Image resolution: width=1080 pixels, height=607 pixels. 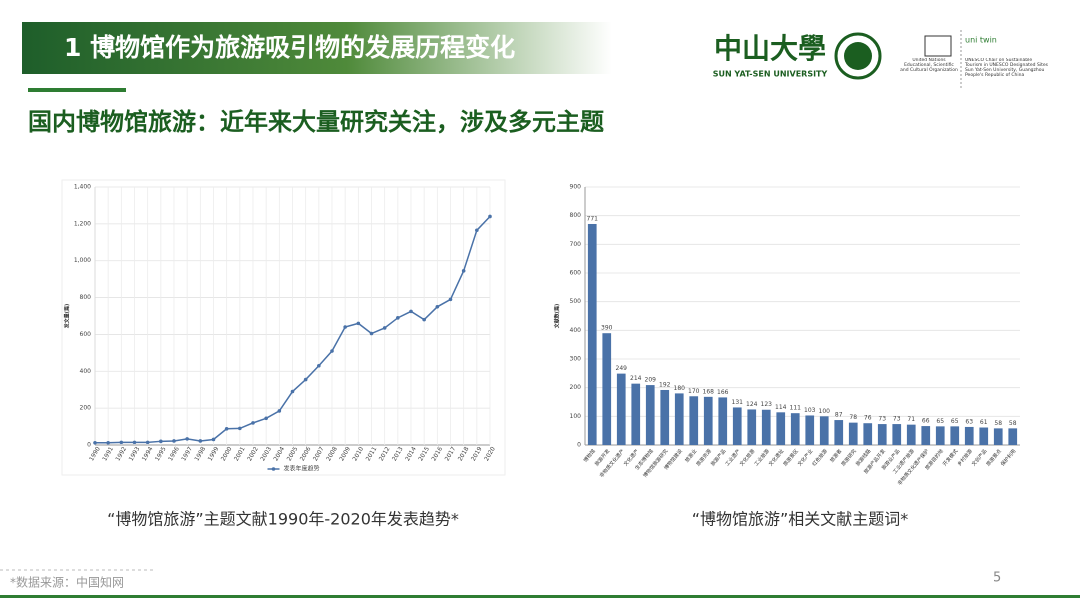 What do you see at coordinates (266, 453) in the screenshot?
I see `x-tick-label: 2003` at bounding box center [266, 453].